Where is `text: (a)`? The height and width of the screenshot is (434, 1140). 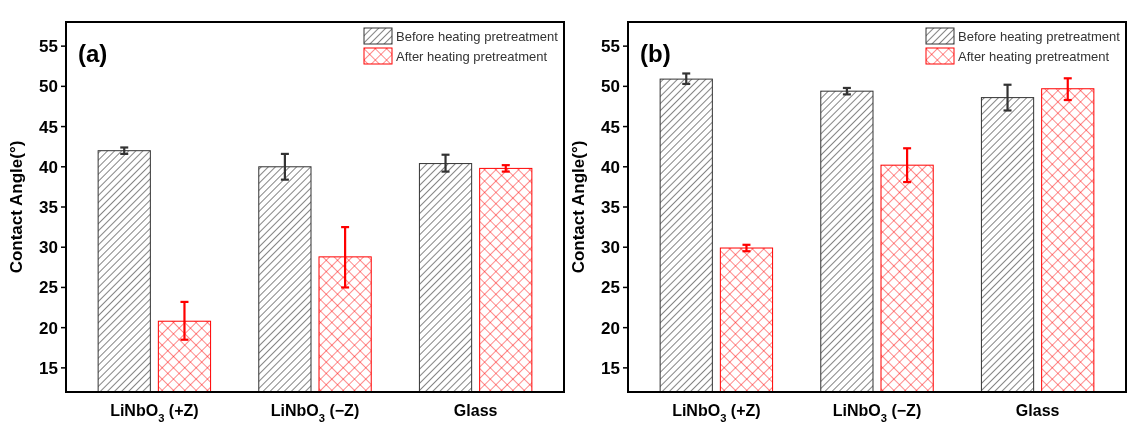 text: (a) is located at coordinates (93, 53).